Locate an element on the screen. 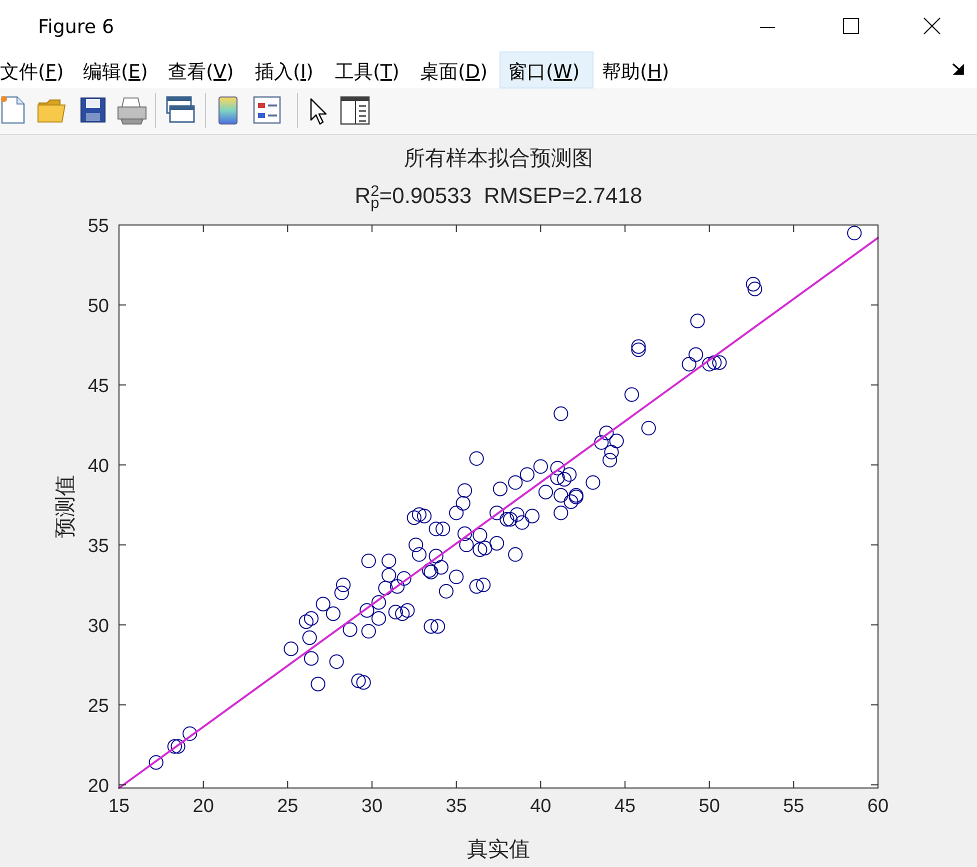 Image resolution: width=977 pixels, height=867 pixels. y-tick-label: 45 is located at coordinates (98, 386).